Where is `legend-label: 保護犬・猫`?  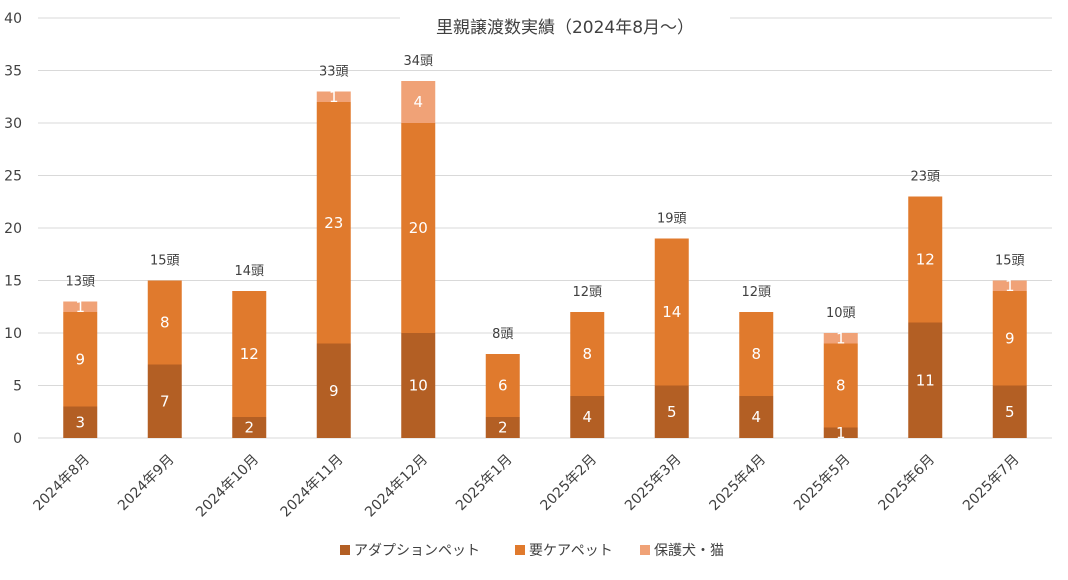
legend-label: 保護犬・猫 is located at coordinates (689, 551).